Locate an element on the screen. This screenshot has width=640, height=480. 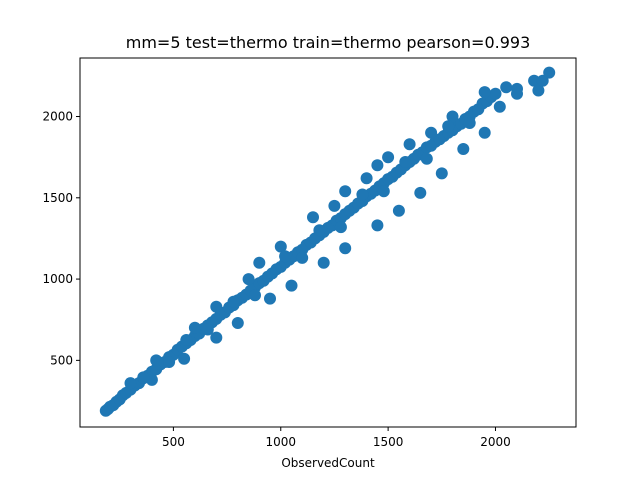
x-tick-label: 2000 is located at coordinates (495, 442).